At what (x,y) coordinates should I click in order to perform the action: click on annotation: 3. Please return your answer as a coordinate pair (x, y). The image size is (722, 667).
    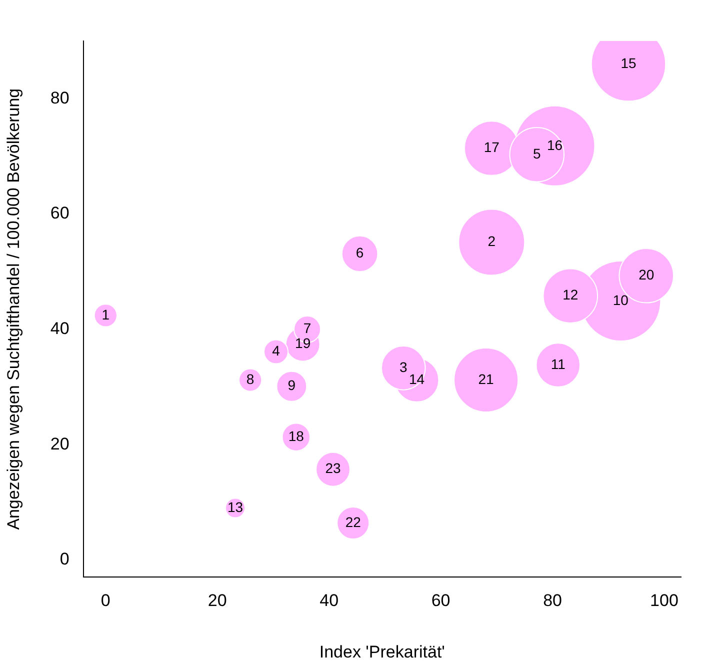
    Looking at the image, I should click on (403, 366).